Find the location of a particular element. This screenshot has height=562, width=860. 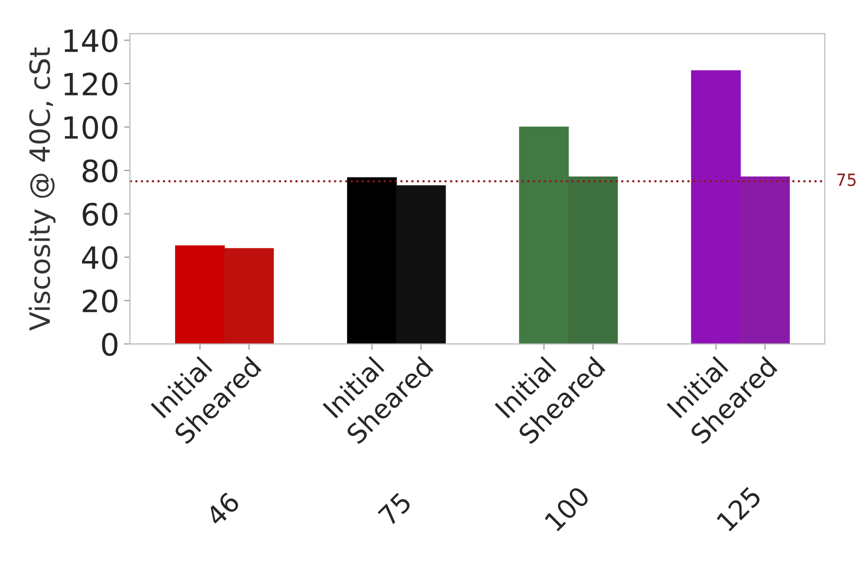

y-tick-label: 40 is located at coordinates (100, 258).